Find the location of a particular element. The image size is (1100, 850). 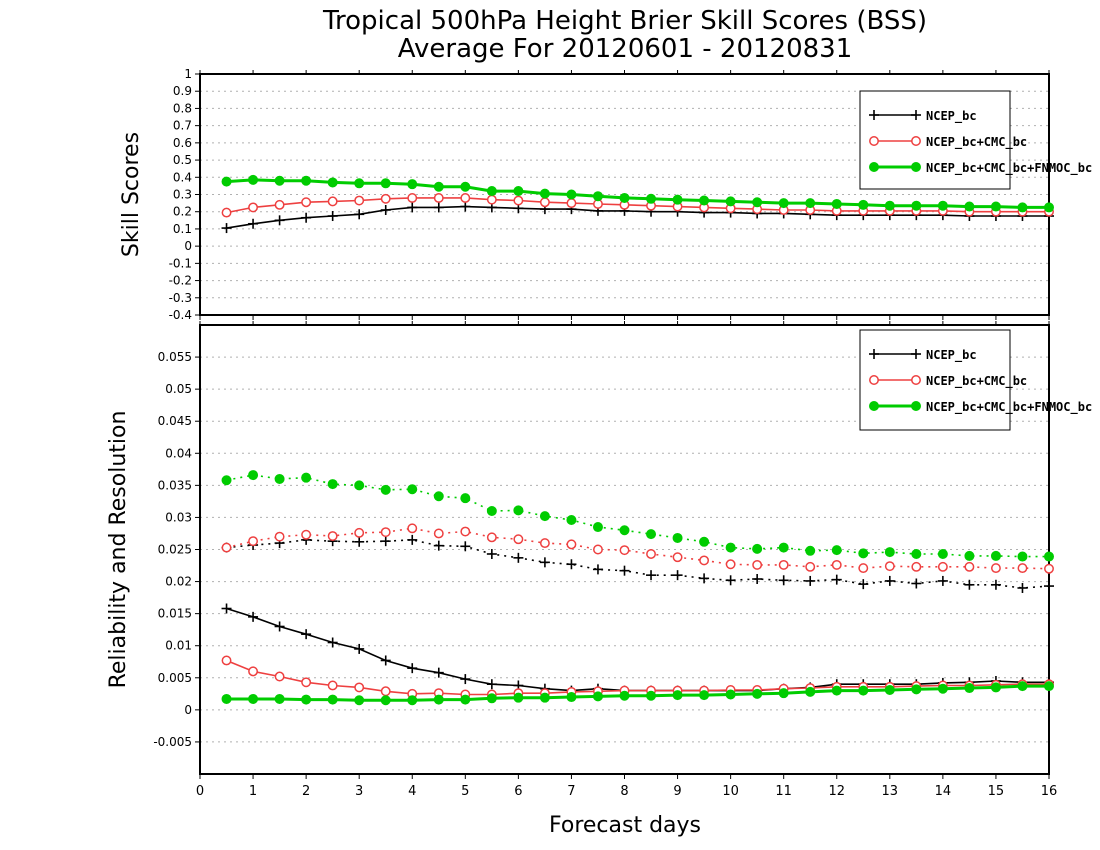

series-line is located at coordinates (637, 217).